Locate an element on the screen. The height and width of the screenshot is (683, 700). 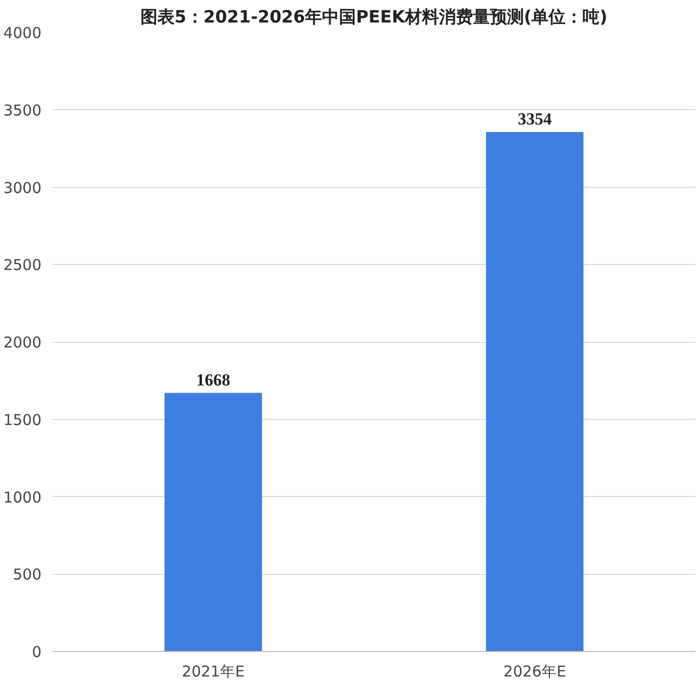
y-tick-label: 3500 is located at coordinates (22, 110).